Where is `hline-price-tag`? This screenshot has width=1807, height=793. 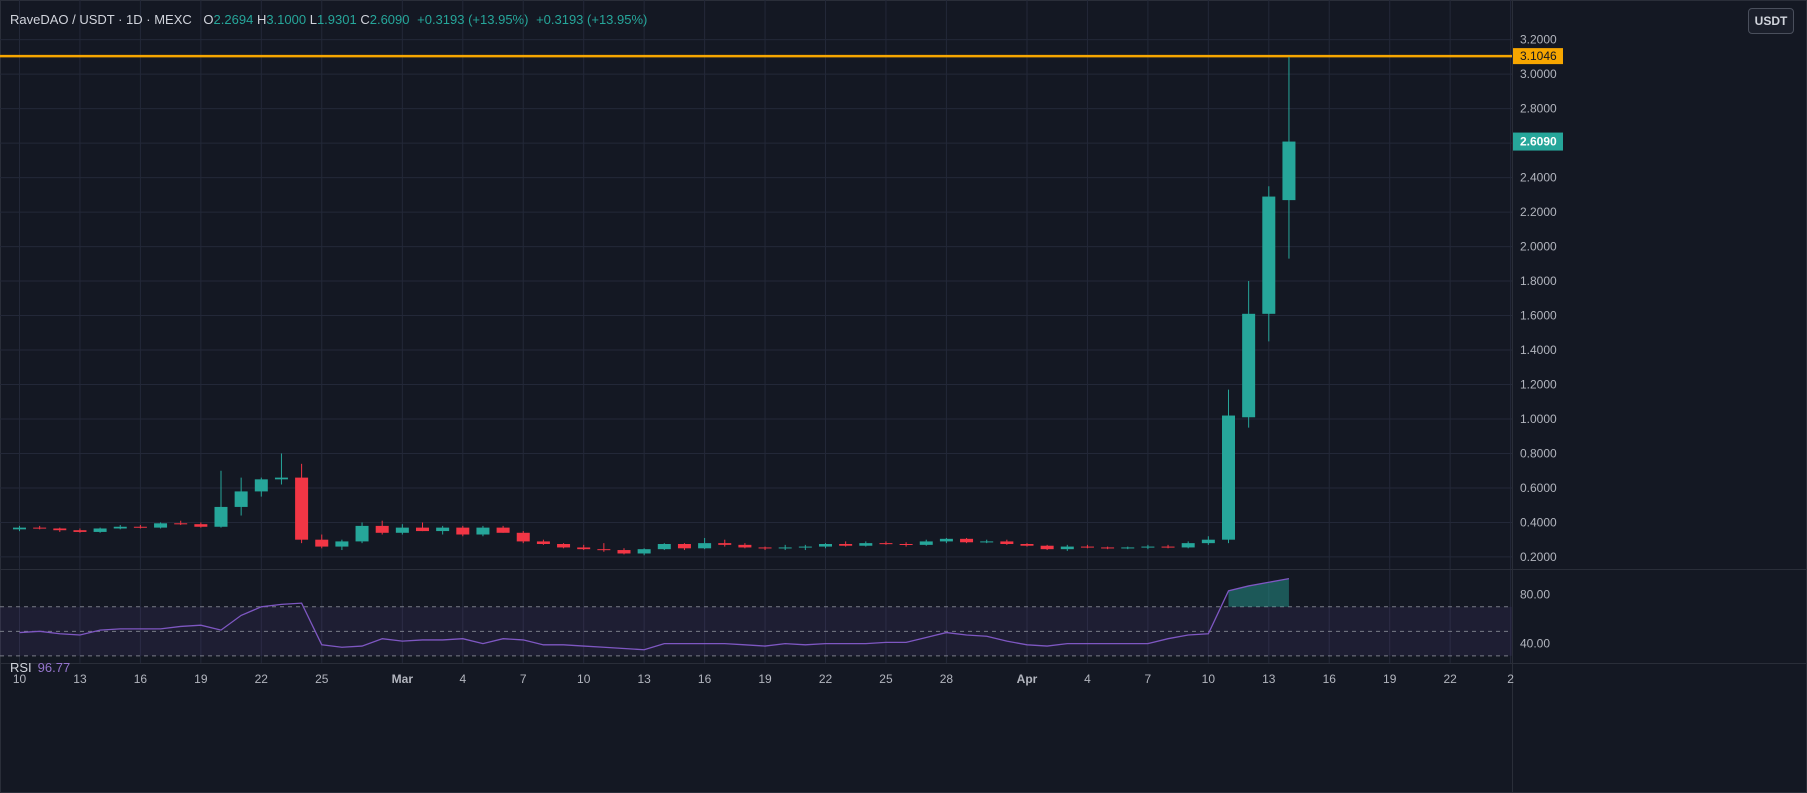
hline-price-tag is located at coordinates (1538, 56).